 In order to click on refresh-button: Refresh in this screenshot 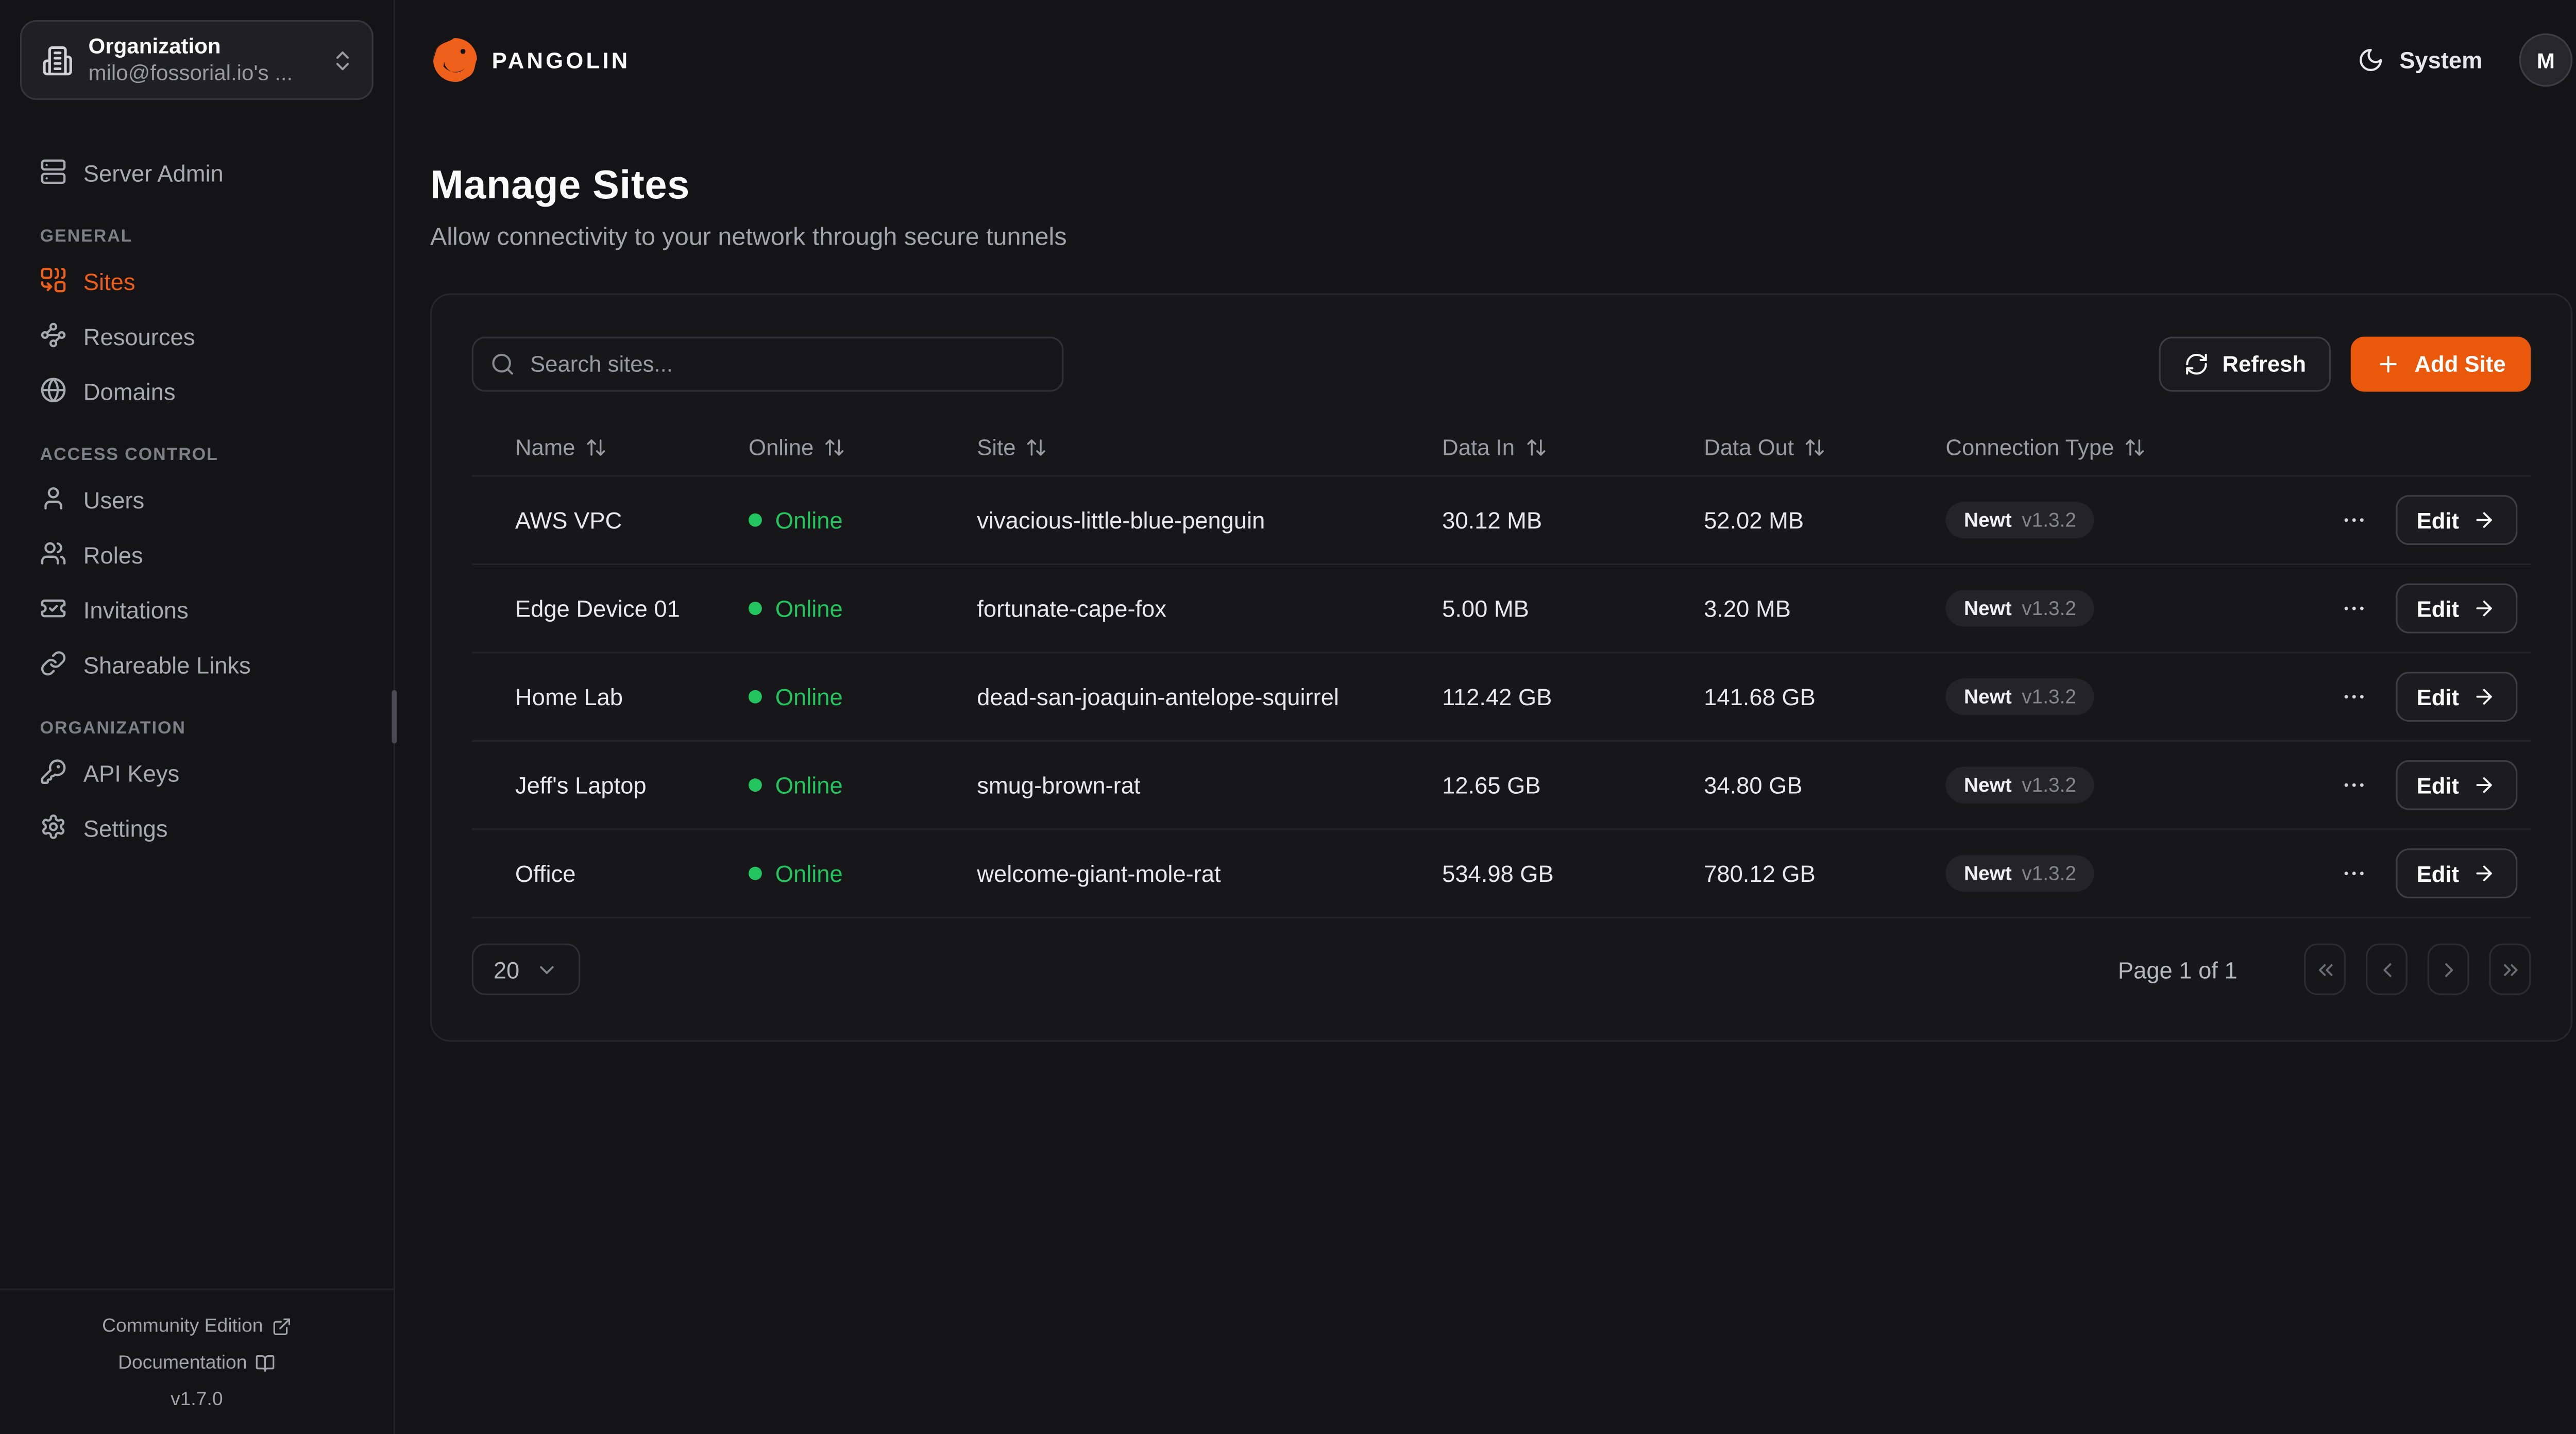, I will do `click(2245, 364)`.